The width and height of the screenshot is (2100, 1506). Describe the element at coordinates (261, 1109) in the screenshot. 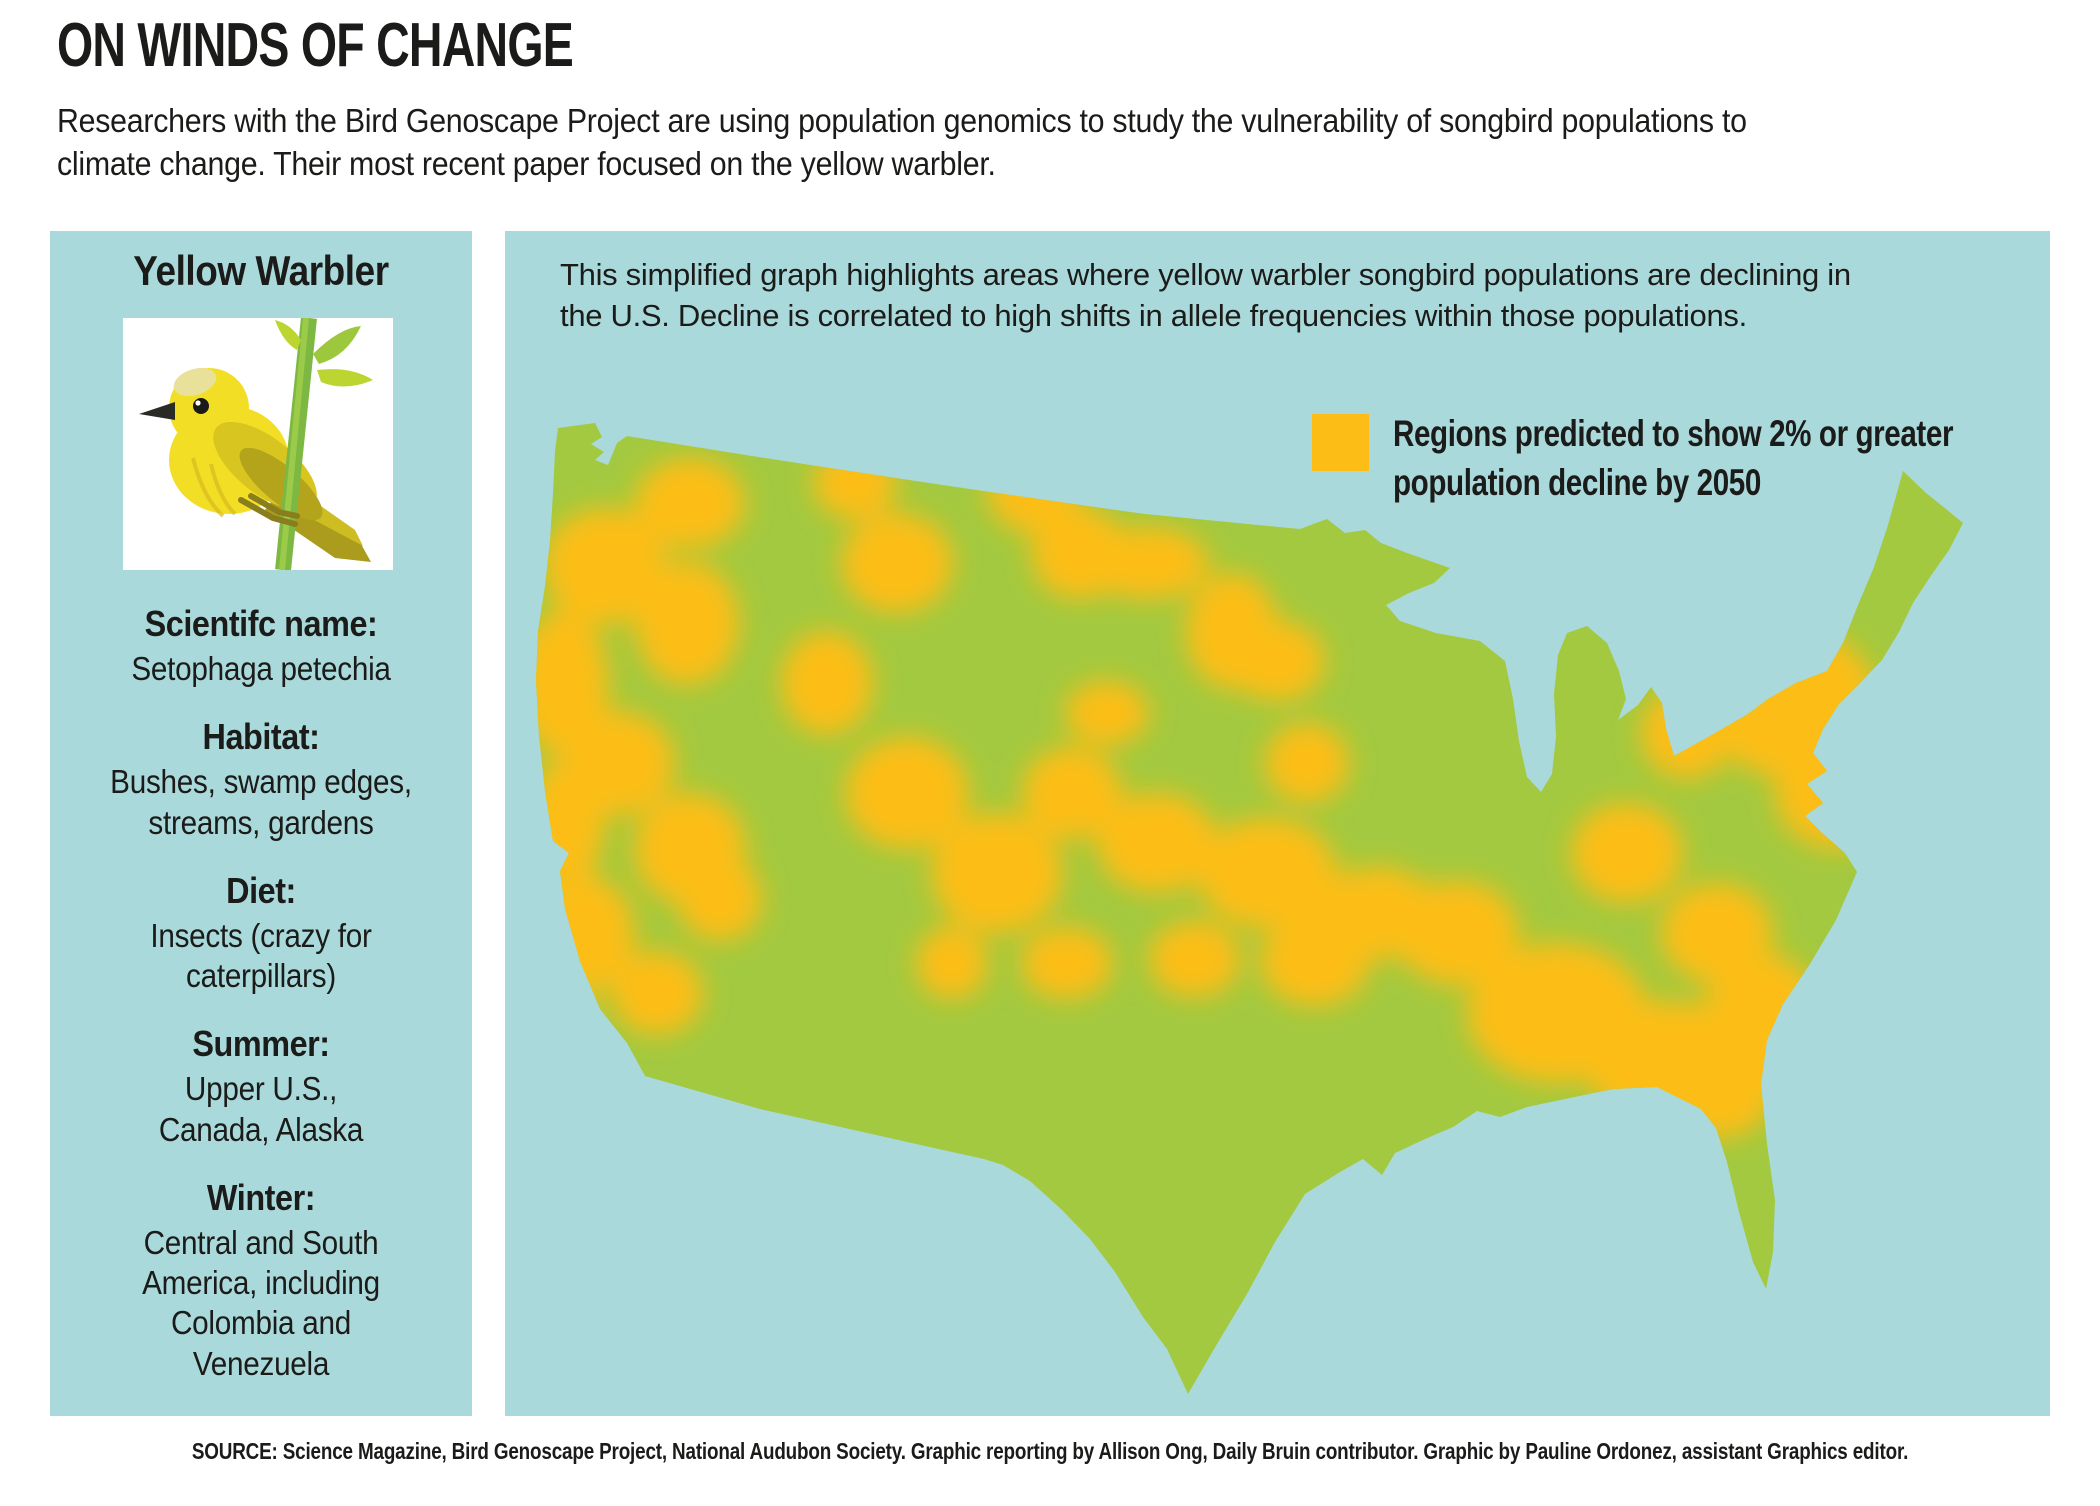

I see `fact-value: Upper U.S., Canada, Alaska` at that location.